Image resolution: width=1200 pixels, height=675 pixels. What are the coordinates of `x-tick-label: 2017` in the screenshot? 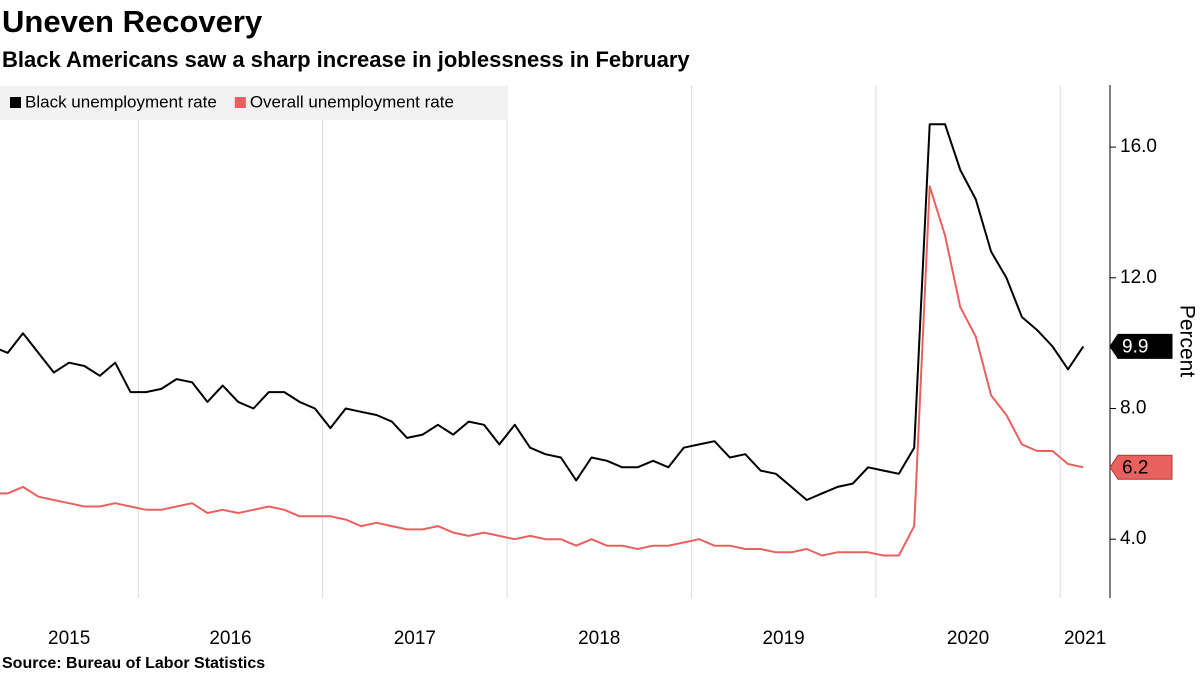 It's located at (415, 638).